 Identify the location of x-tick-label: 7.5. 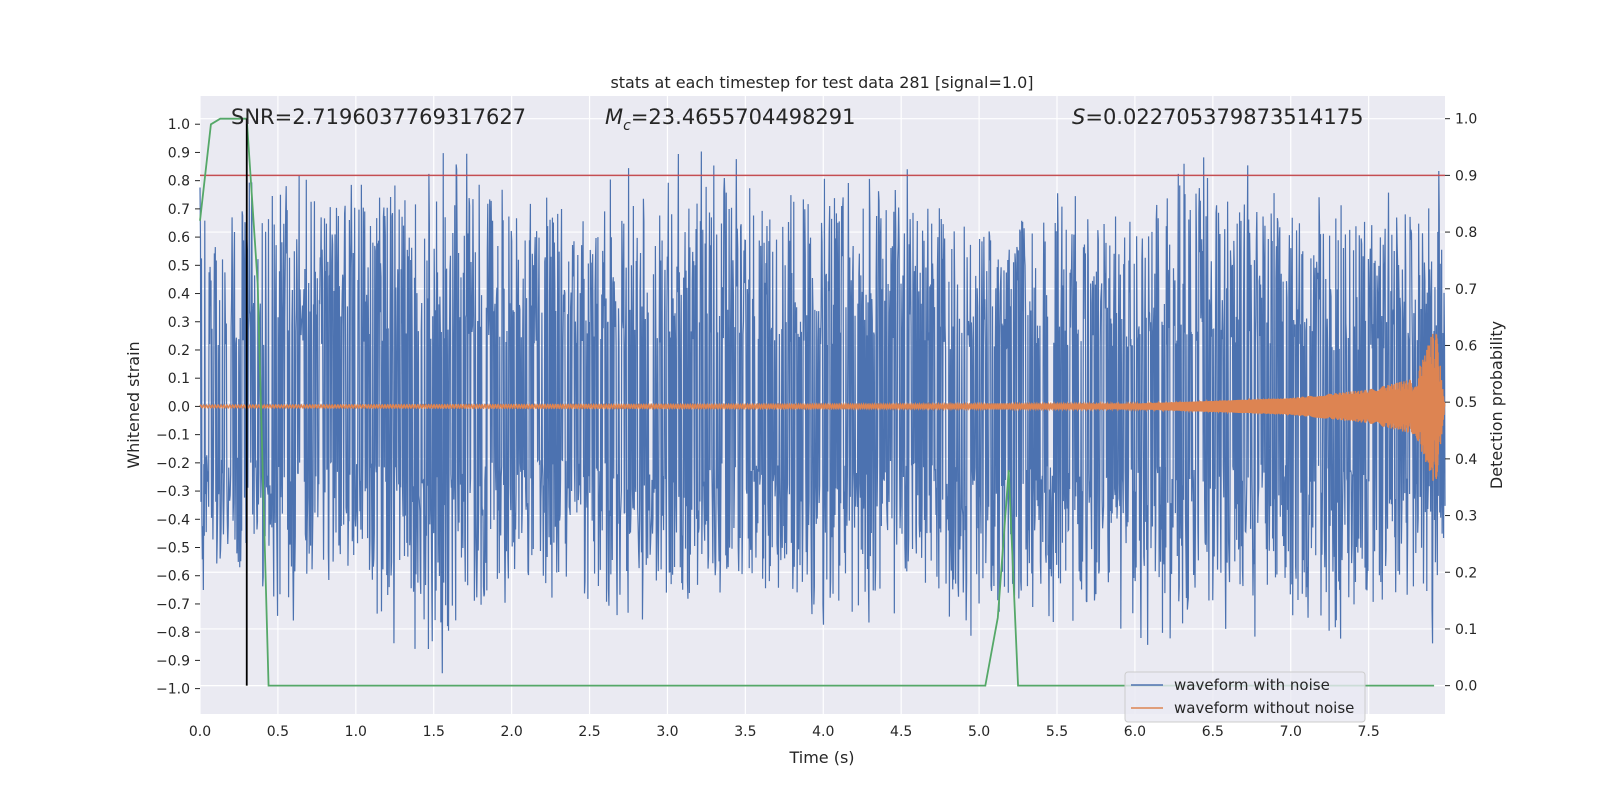
(1369, 732).